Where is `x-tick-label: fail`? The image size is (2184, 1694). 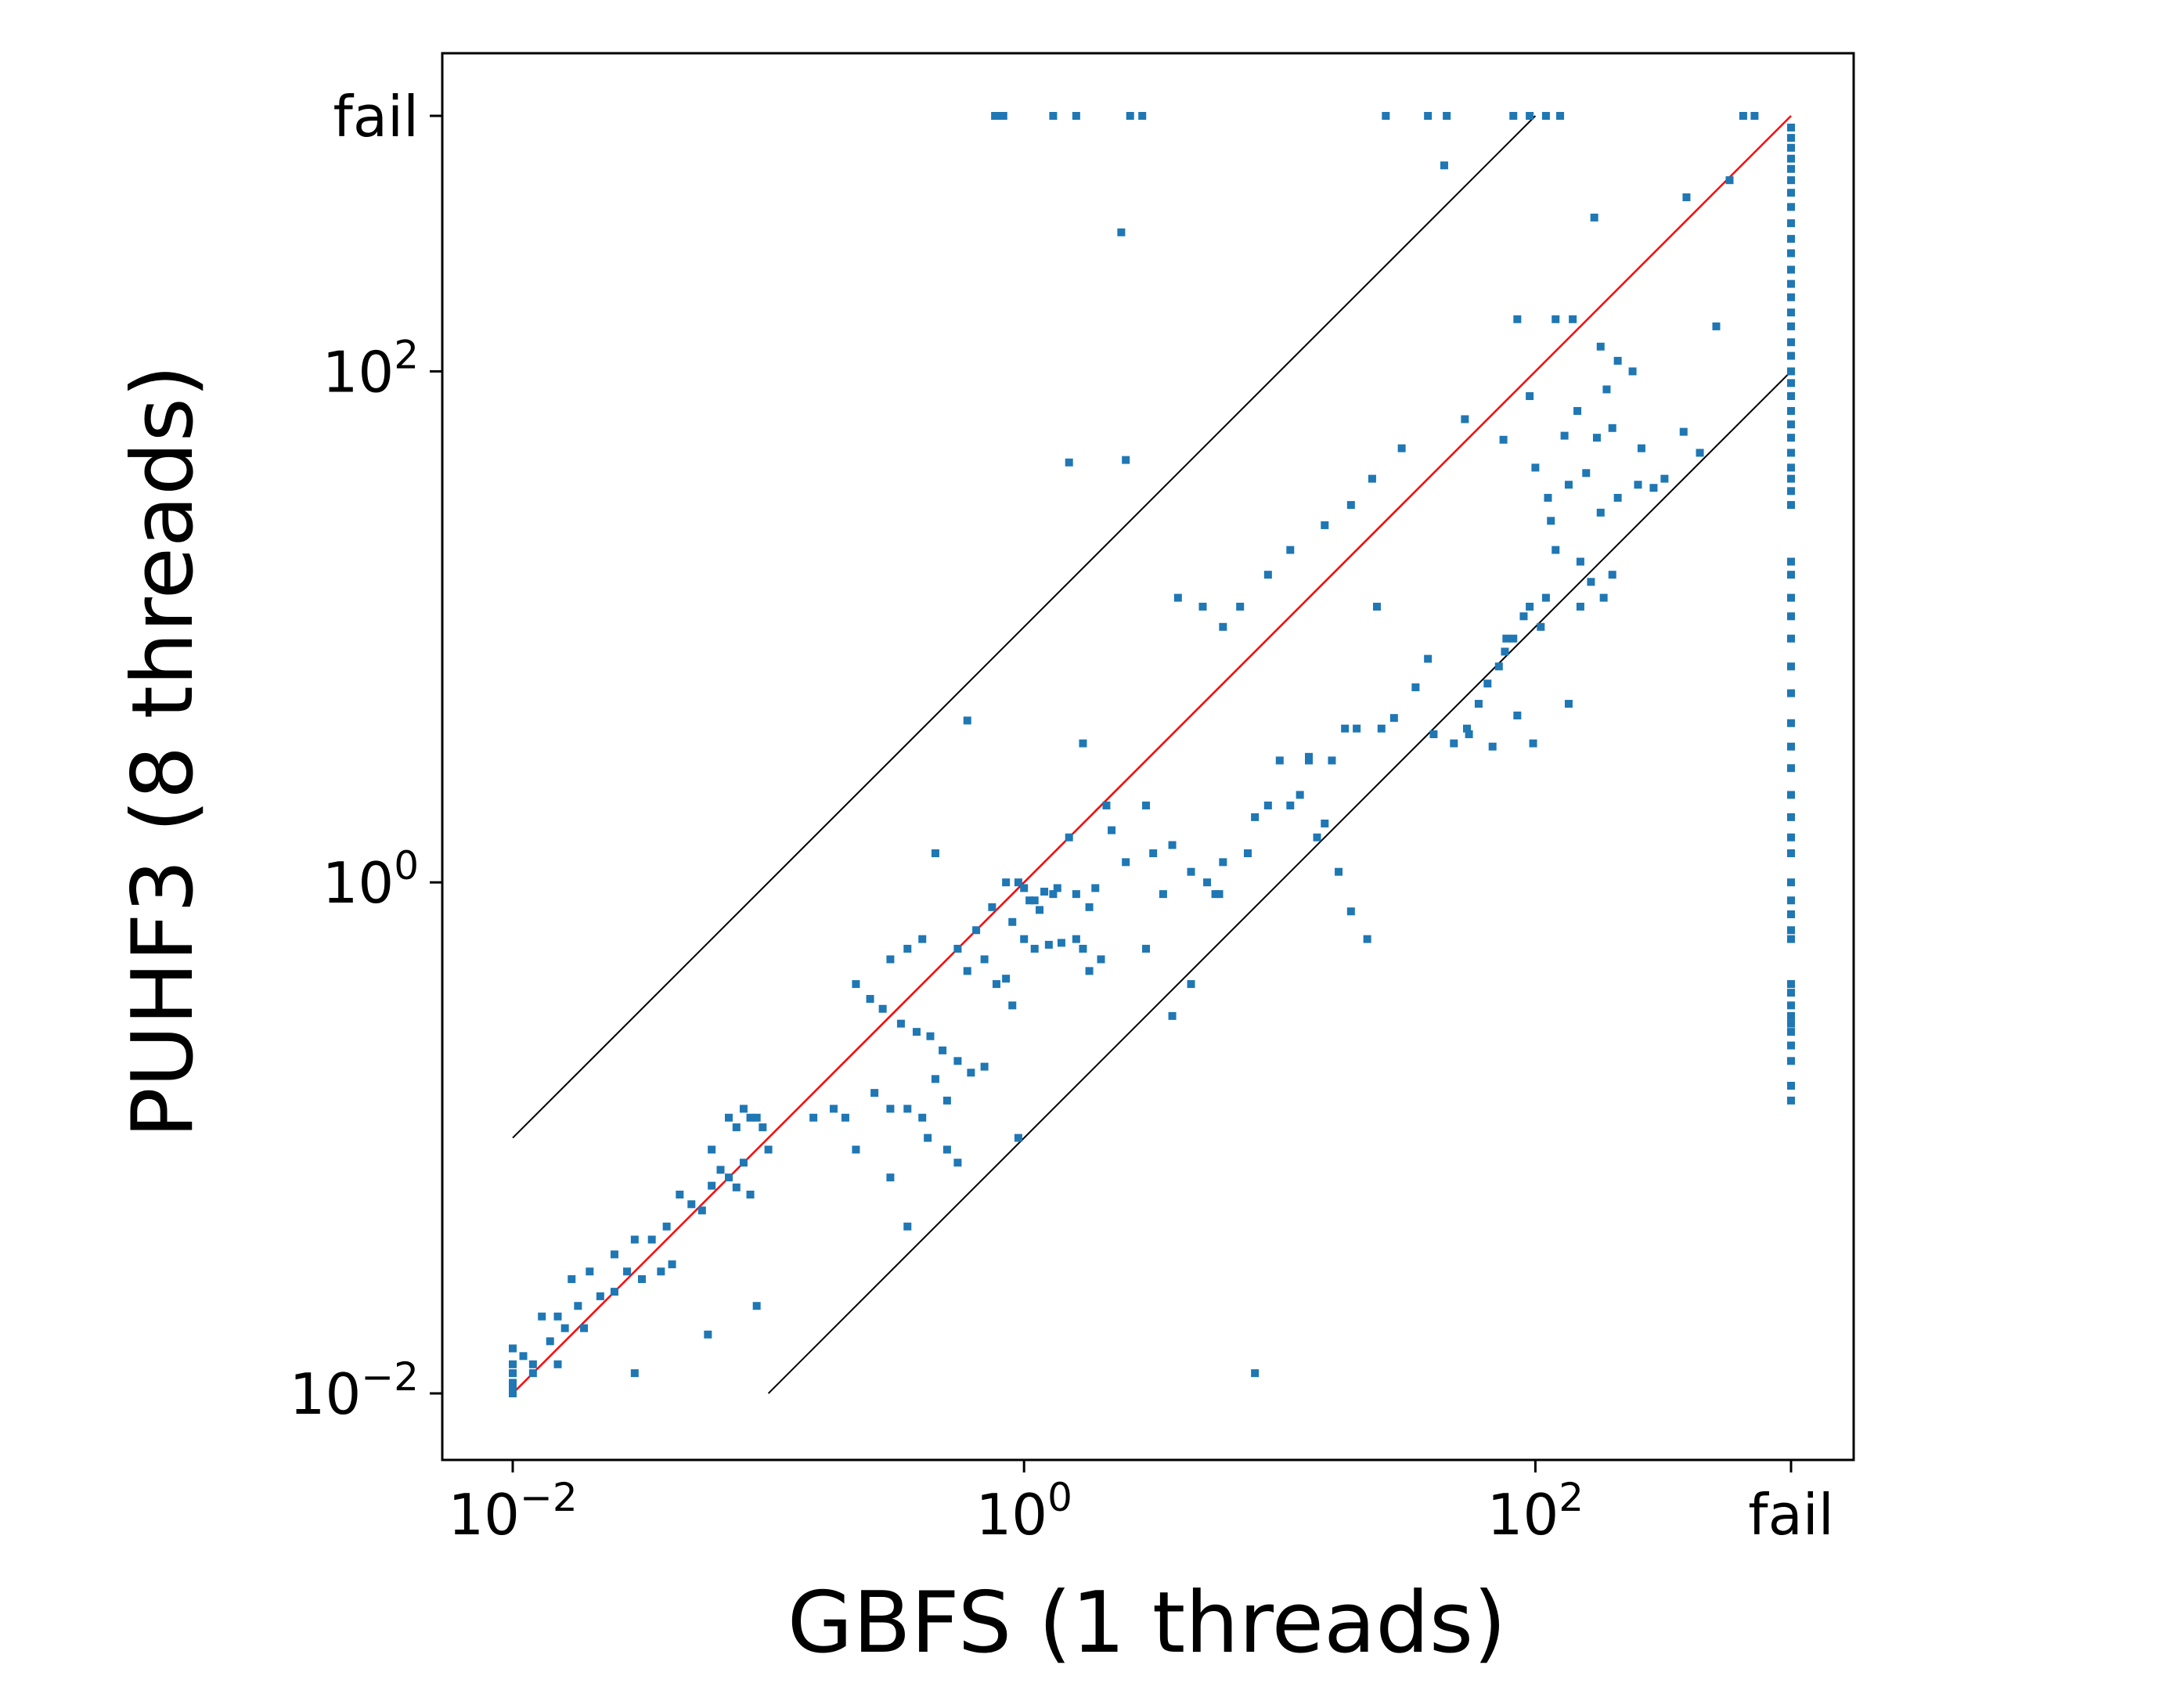
x-tick-label: fail is located at coordinates (1790, 1515).